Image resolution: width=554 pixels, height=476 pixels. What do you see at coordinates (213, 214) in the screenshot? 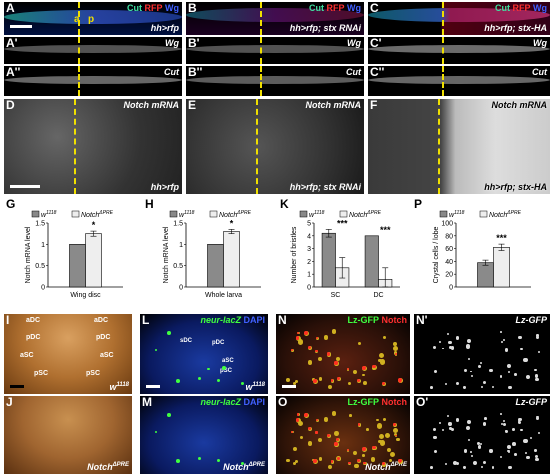
I see `legend-swatch-notch` at bounding box center [213, 214].